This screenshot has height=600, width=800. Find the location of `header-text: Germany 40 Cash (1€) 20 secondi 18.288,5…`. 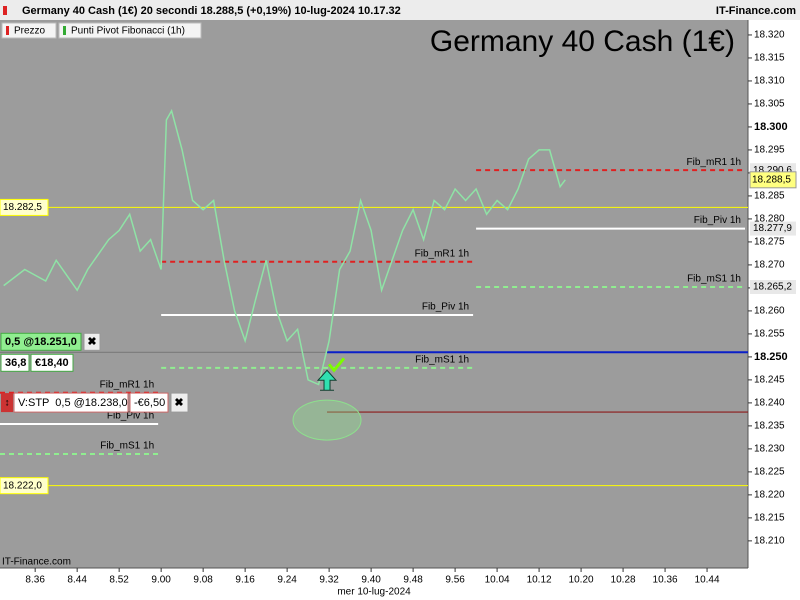

header-text: Germany 40 Cash (1€) 20 secondi 18.288,5… is located at coordinates (211, 11).